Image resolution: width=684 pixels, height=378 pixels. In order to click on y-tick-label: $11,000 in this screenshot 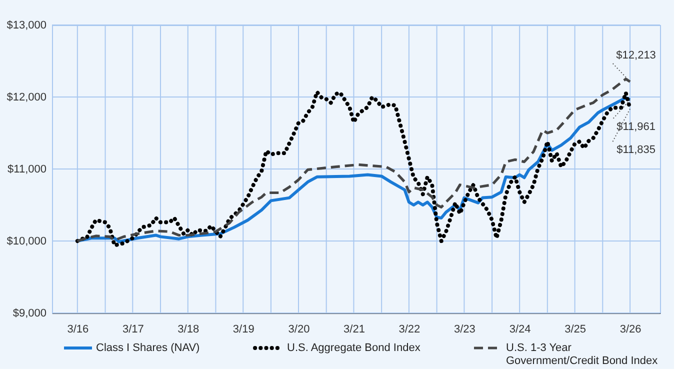, I will do `click(27, 170)`.